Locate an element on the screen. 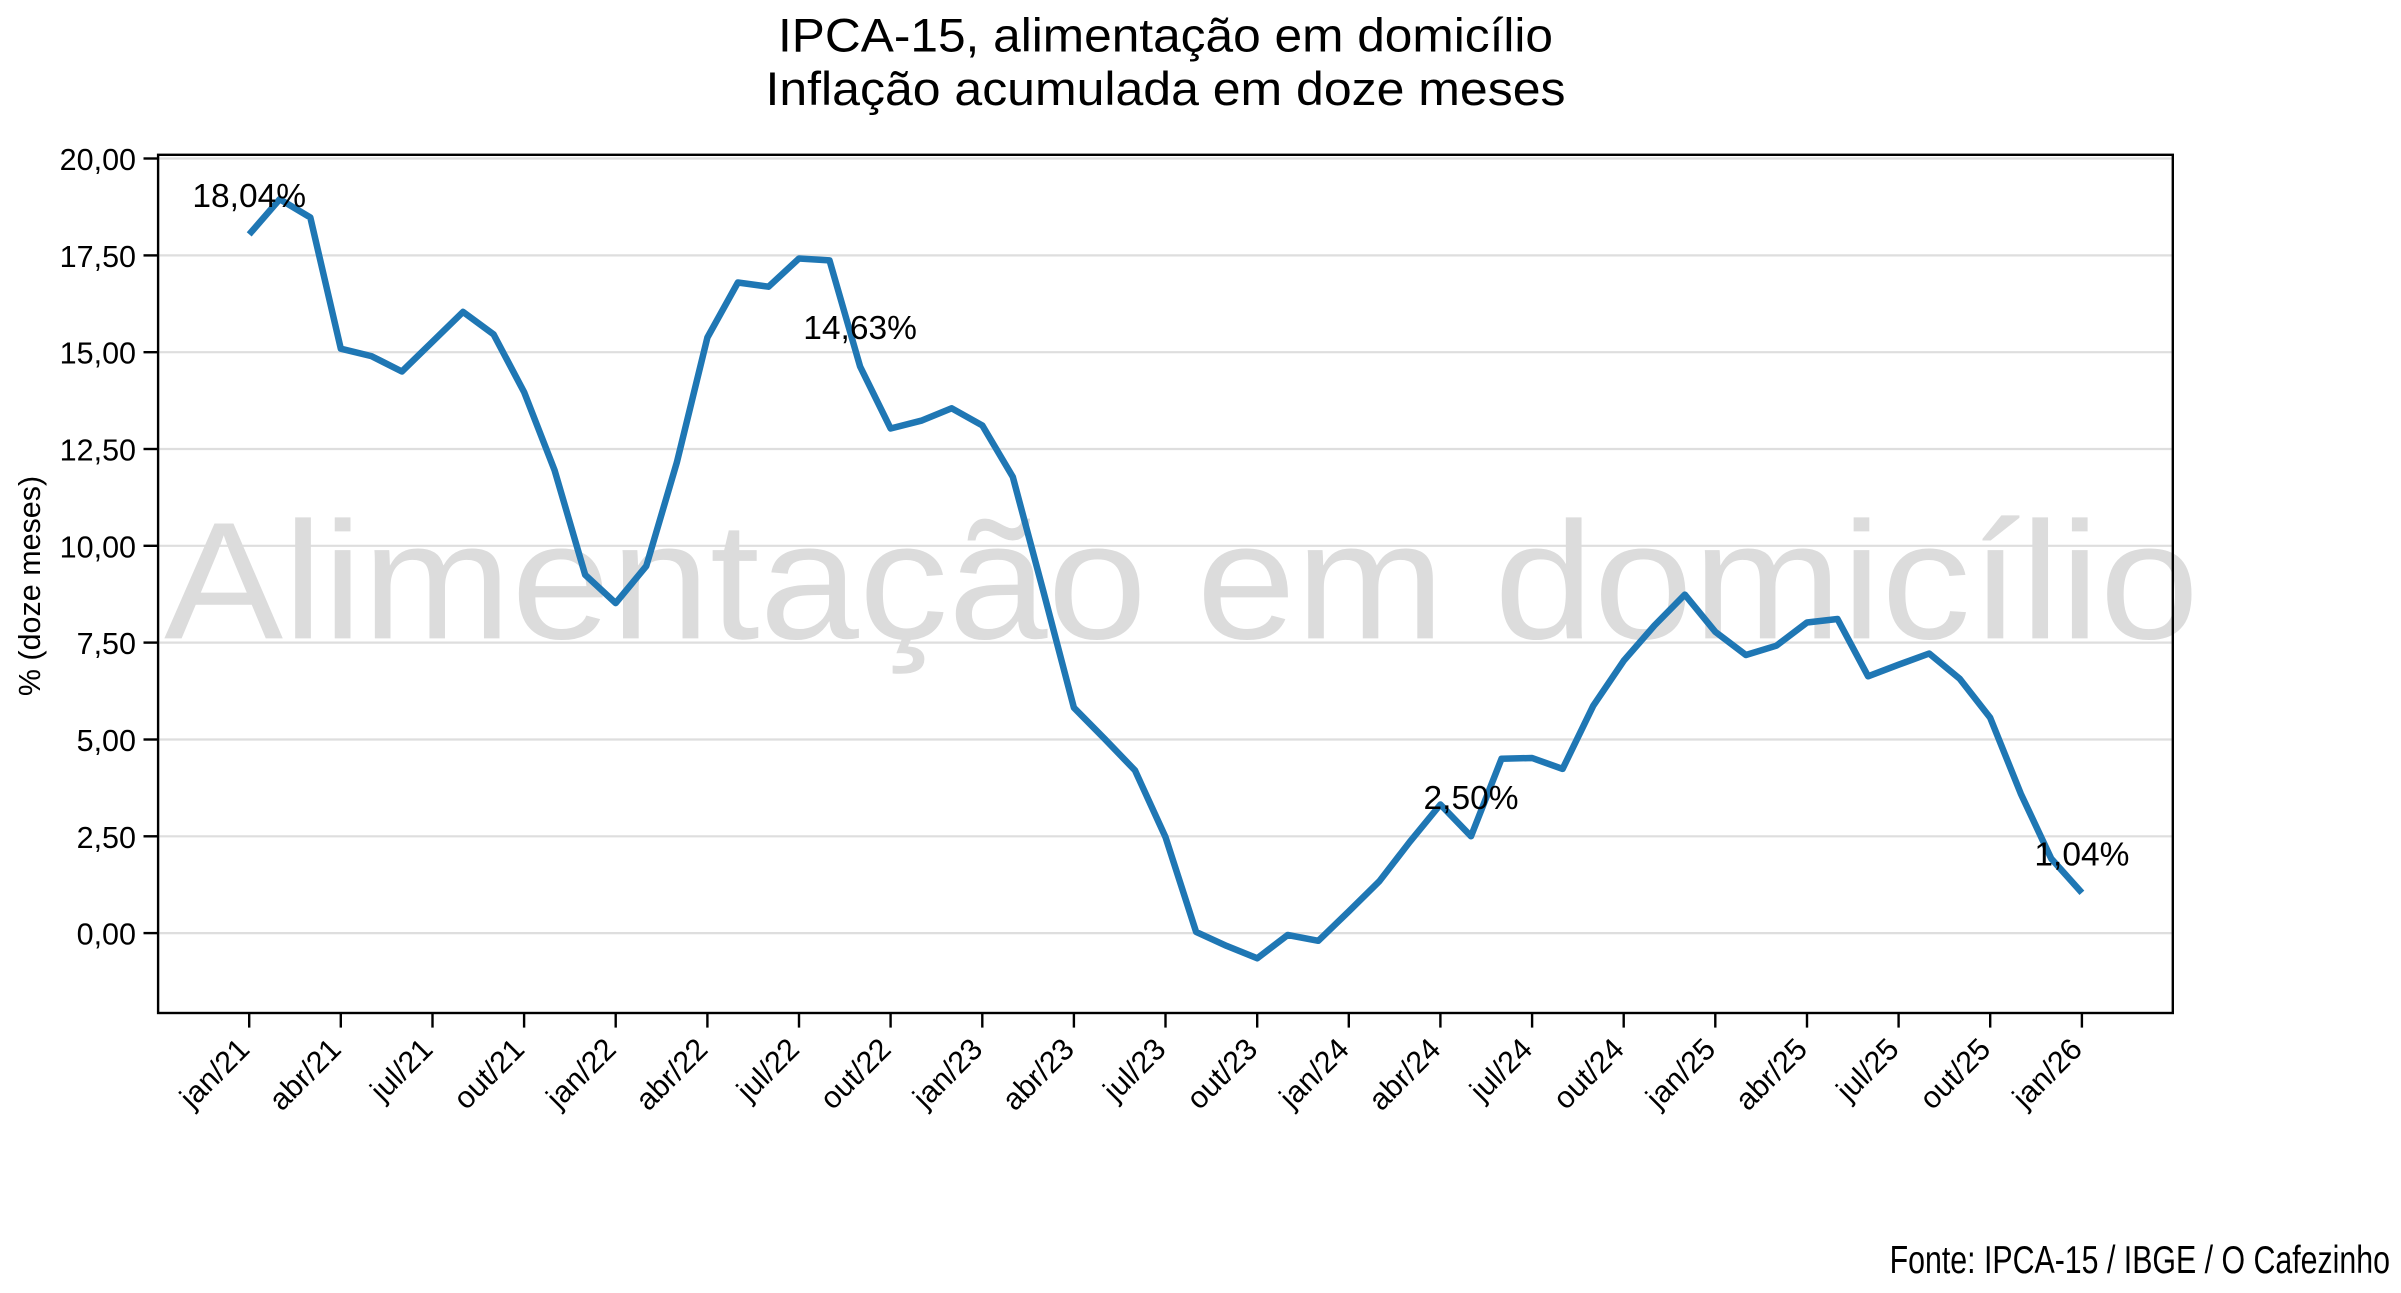 Image resolution: width=2401 pixels, height=1293 pixels. svg-text: % (doze meses) is located at coordinates (30, 586).